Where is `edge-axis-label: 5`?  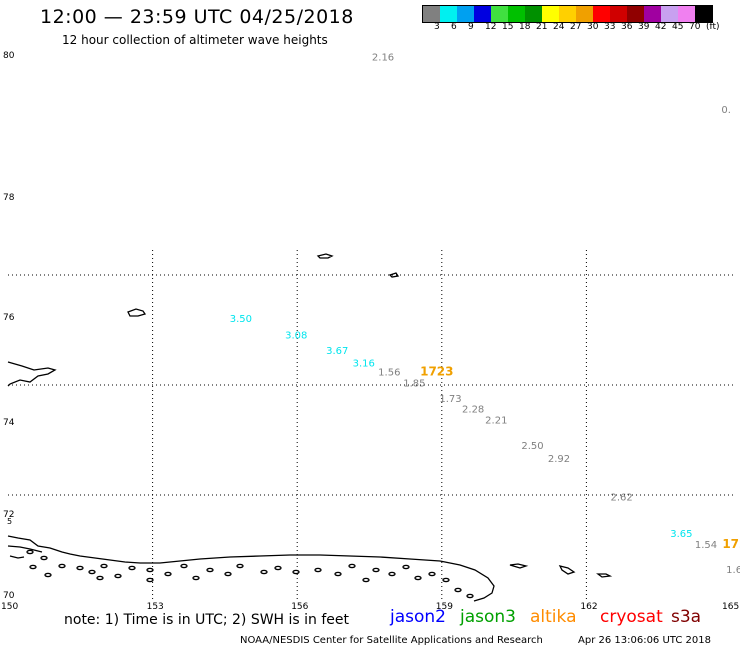
edge-axis-label: 5 is located at coordinates (9, 521).